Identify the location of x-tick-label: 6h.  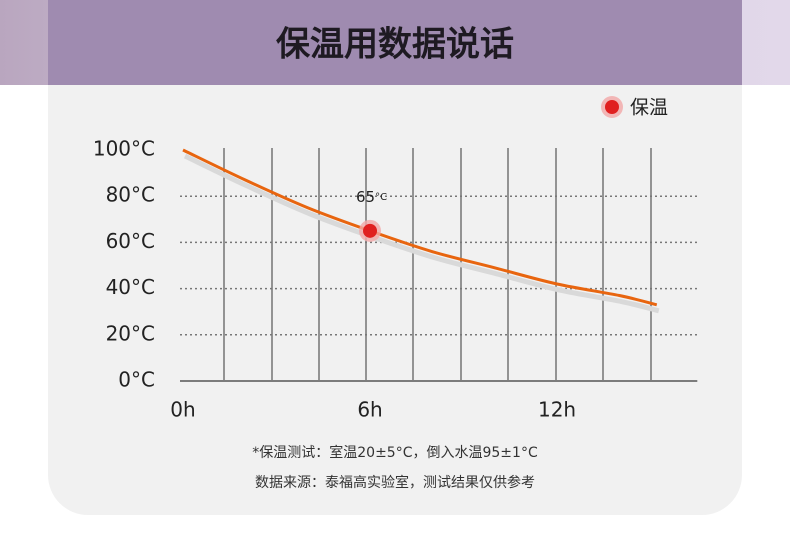
(369, 410).